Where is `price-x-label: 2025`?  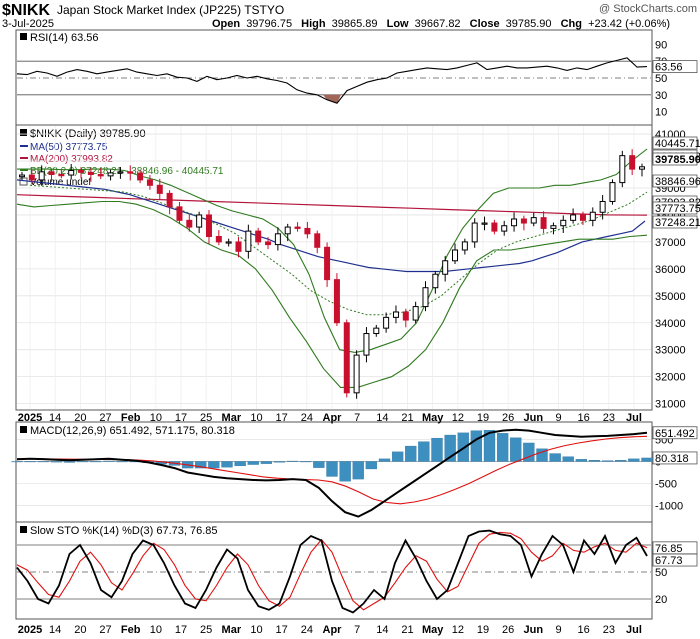 price-x-label: 2025 is located at coordinates (30, 418).